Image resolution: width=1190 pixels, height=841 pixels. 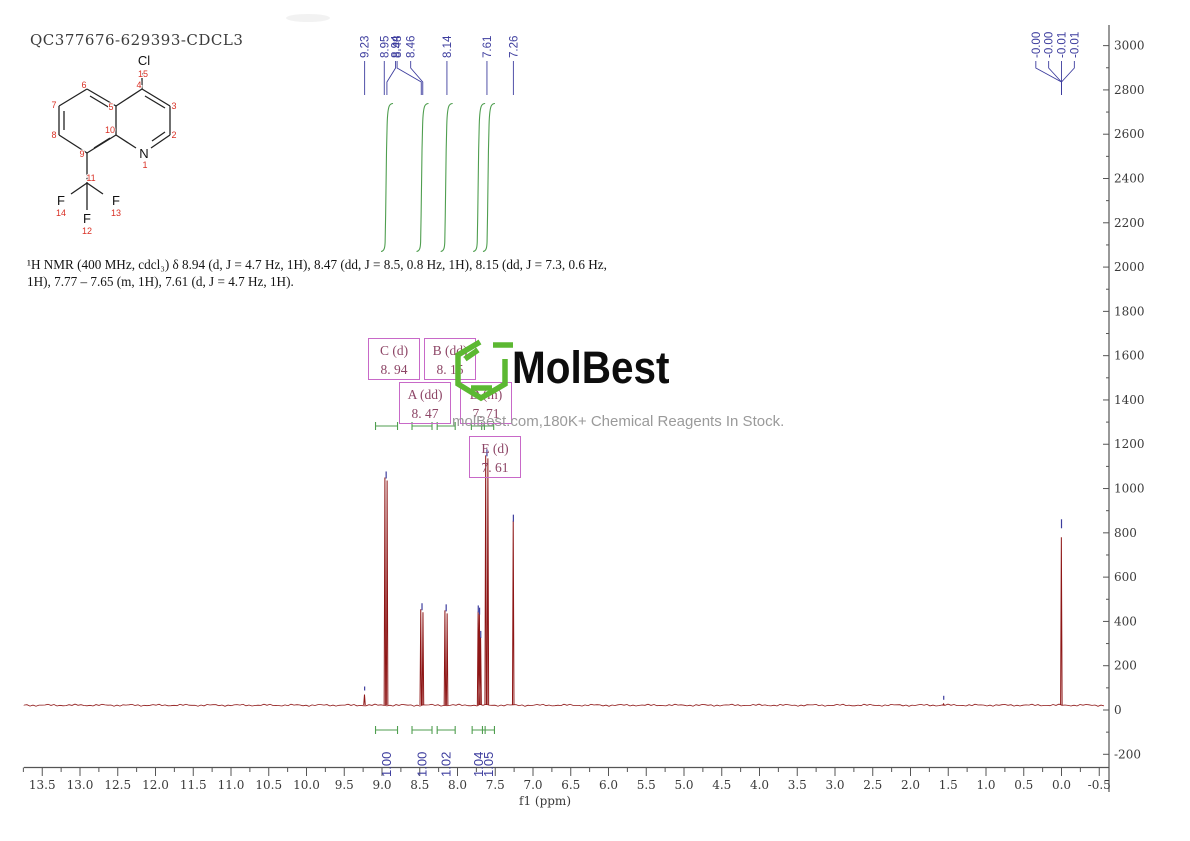 What do you see at coordinates (646, 785) in the screenshot?
I see `x-tick-label: 5.5` at bounding box center [646, 785].